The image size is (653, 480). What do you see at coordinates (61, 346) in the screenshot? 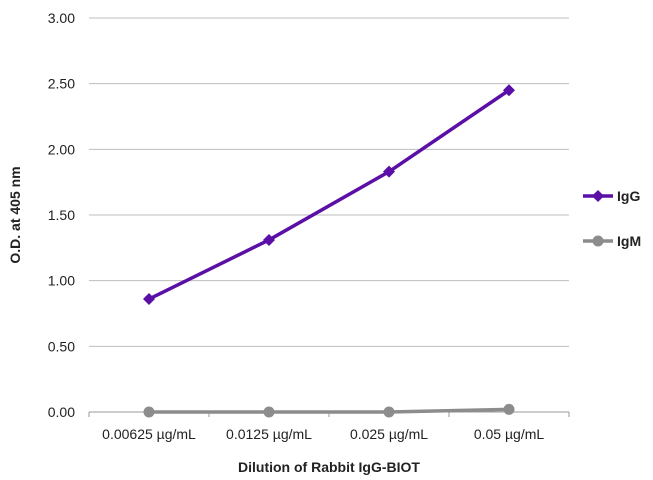
I see `y-tick-label: 0.50` at bounding box center [61, 346].